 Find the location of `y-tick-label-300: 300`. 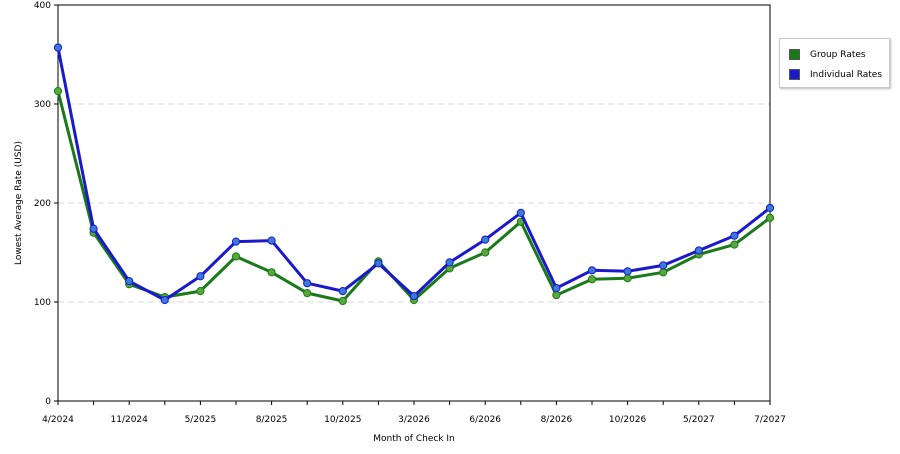

y-tick-label-300: 300 is located at coordinates (42, 105).